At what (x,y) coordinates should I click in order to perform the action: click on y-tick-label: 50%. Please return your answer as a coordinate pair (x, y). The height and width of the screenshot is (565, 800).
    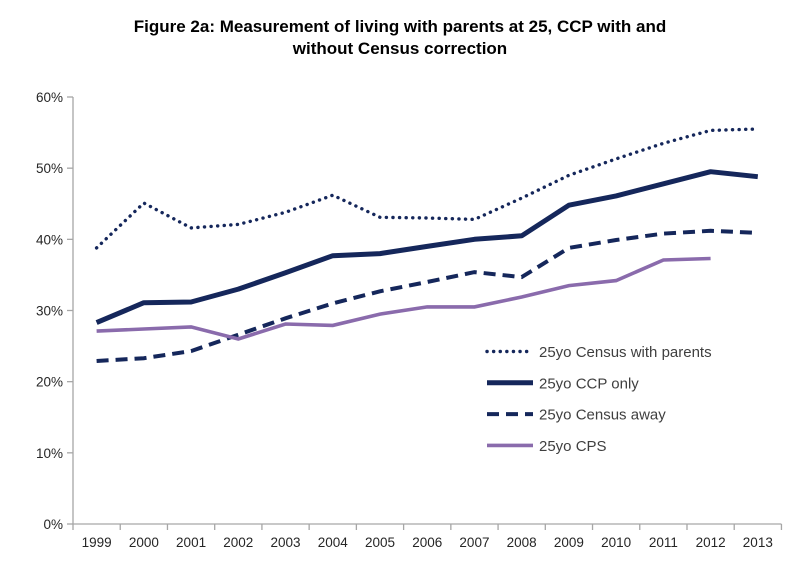
    Looking at the image, I should click on (49, 168).